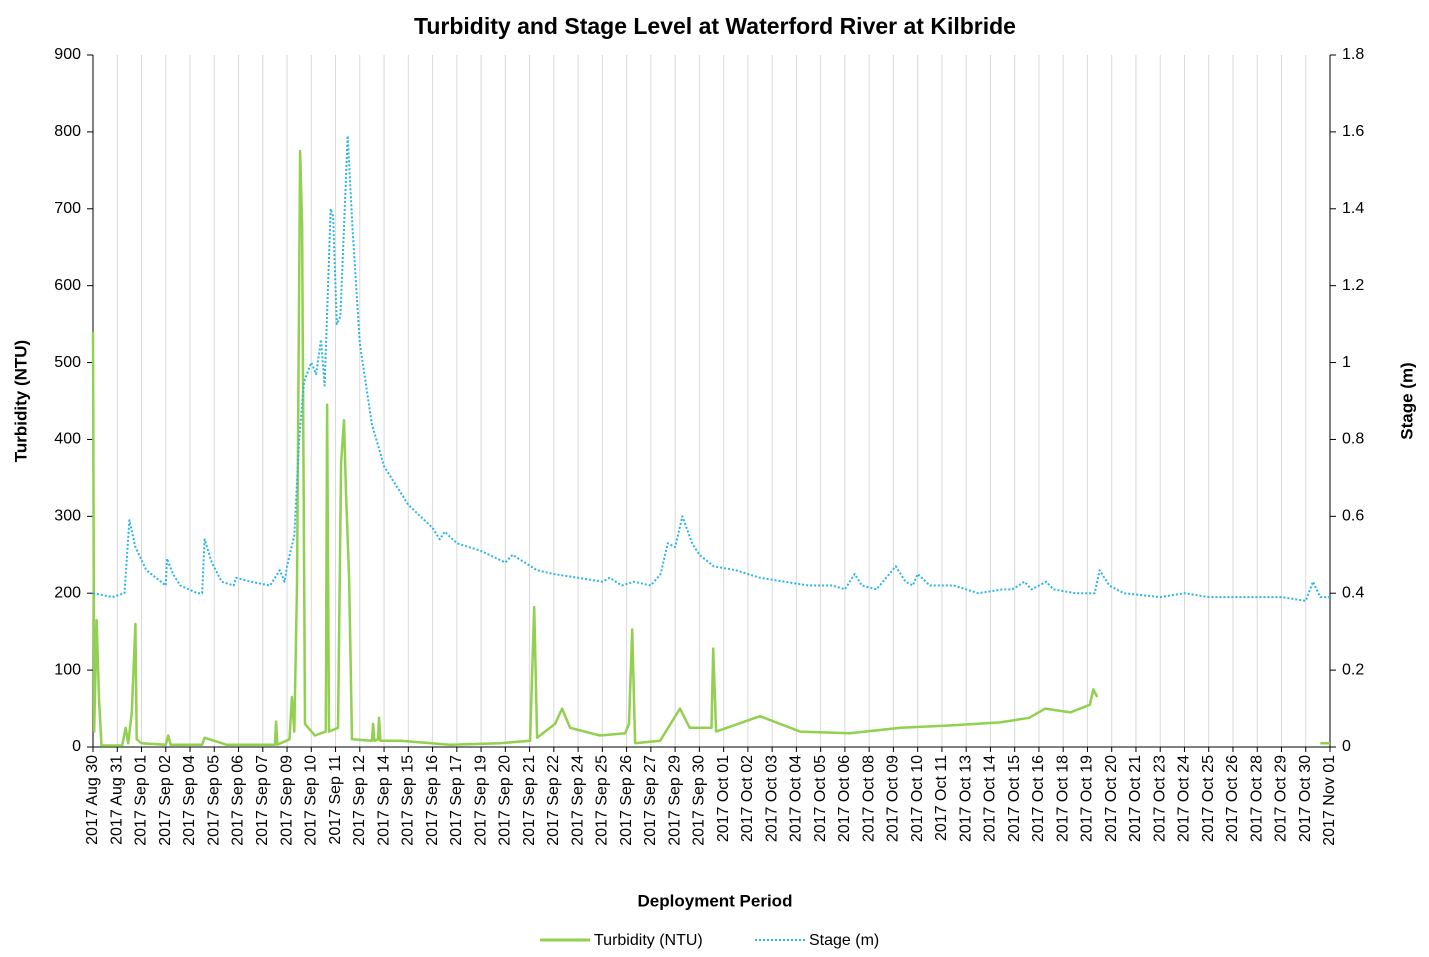 The width and height of the screenshot is (1429, 957). I want to click on x-tick-label: 2017 Sep 20, so click(505, 800).